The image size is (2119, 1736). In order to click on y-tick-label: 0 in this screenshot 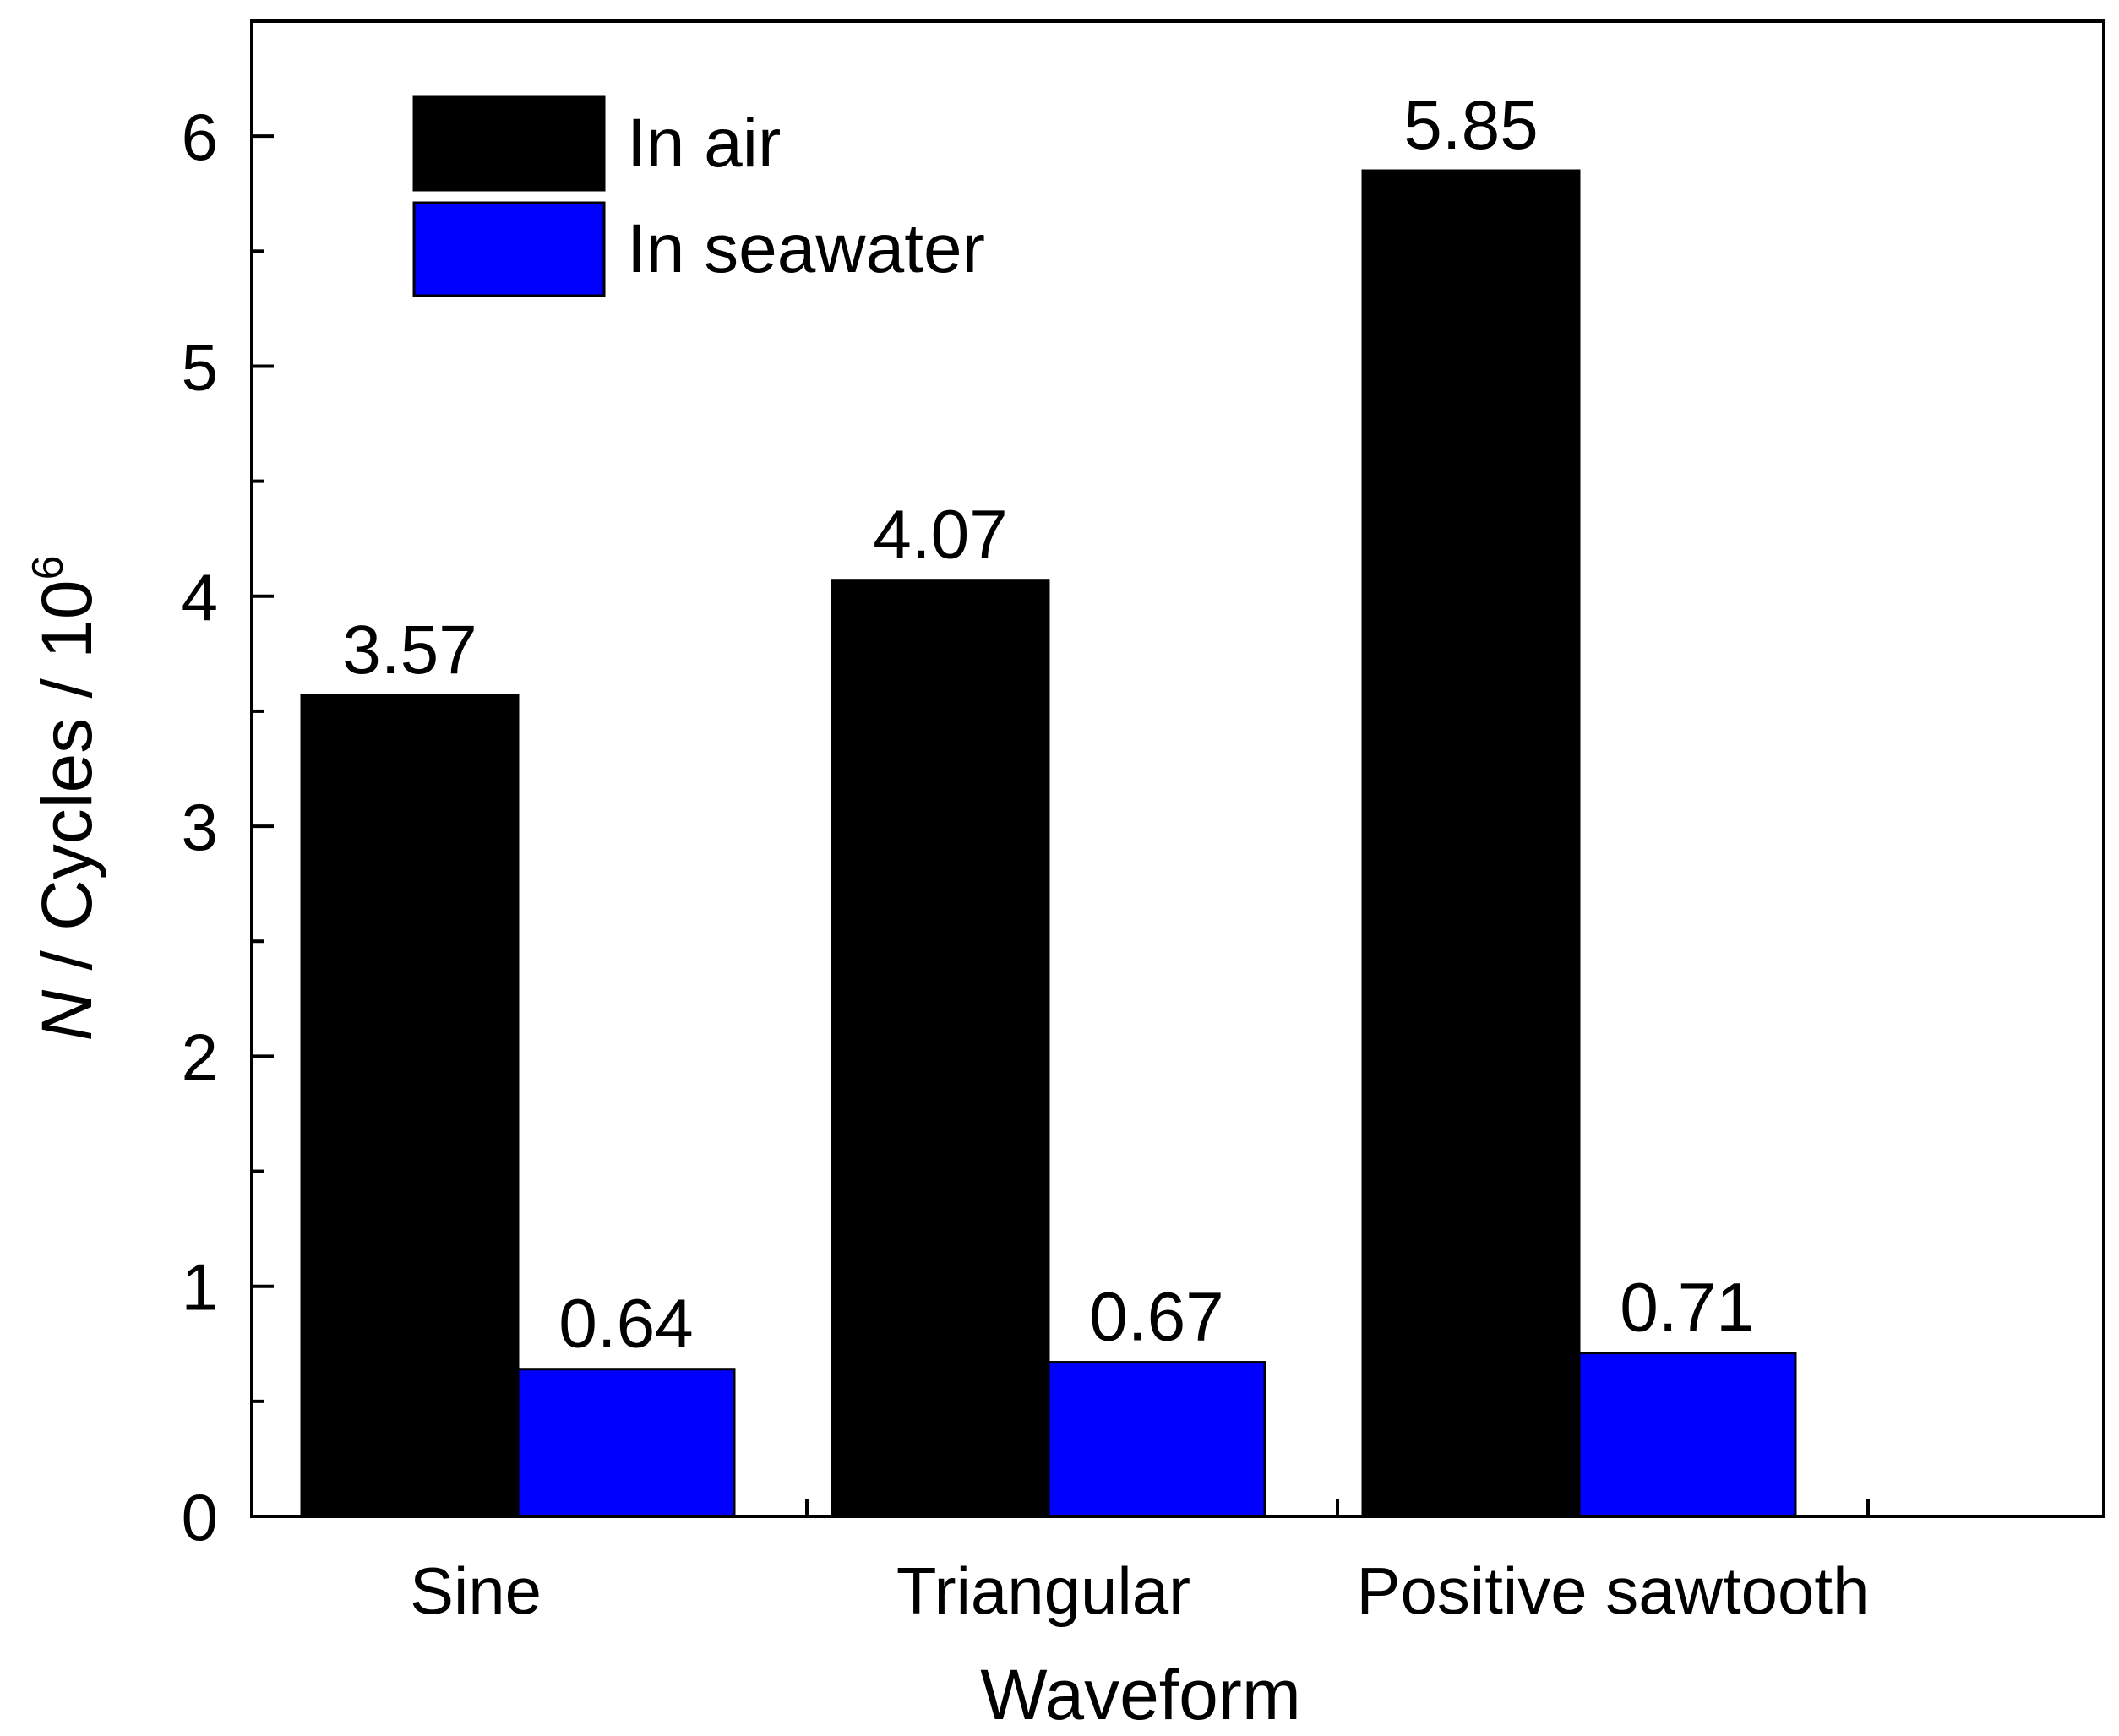, I will do `click(200, 1517)`.